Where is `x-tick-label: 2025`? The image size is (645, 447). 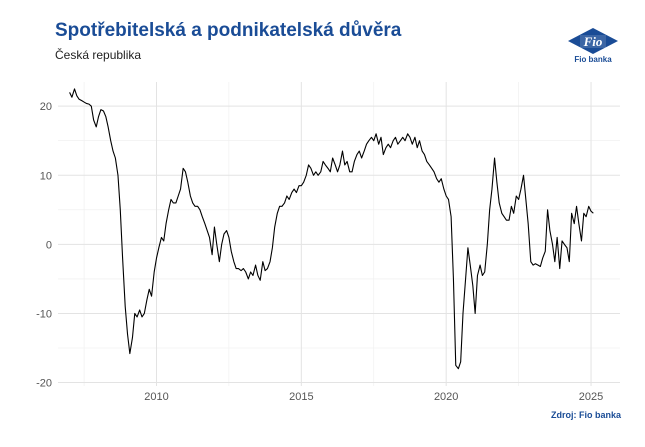
x-tick-label: 2025 is located at coordinates (591, 397).